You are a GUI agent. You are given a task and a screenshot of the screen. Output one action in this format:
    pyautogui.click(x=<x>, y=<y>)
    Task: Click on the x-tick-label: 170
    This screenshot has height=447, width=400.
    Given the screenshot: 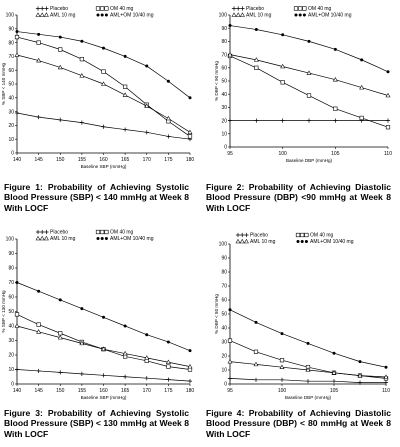 What is the action you would take?
    pyautogui.click(x=147, y=391)
    